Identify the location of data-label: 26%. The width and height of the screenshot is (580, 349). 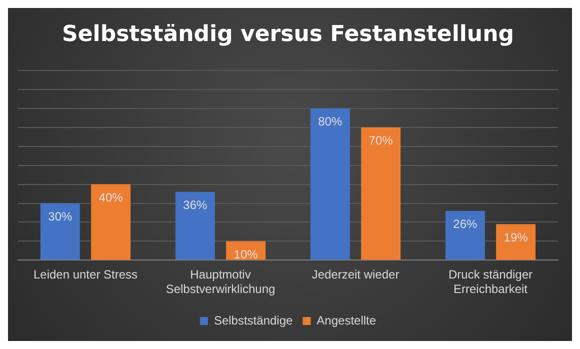
(465, 224).